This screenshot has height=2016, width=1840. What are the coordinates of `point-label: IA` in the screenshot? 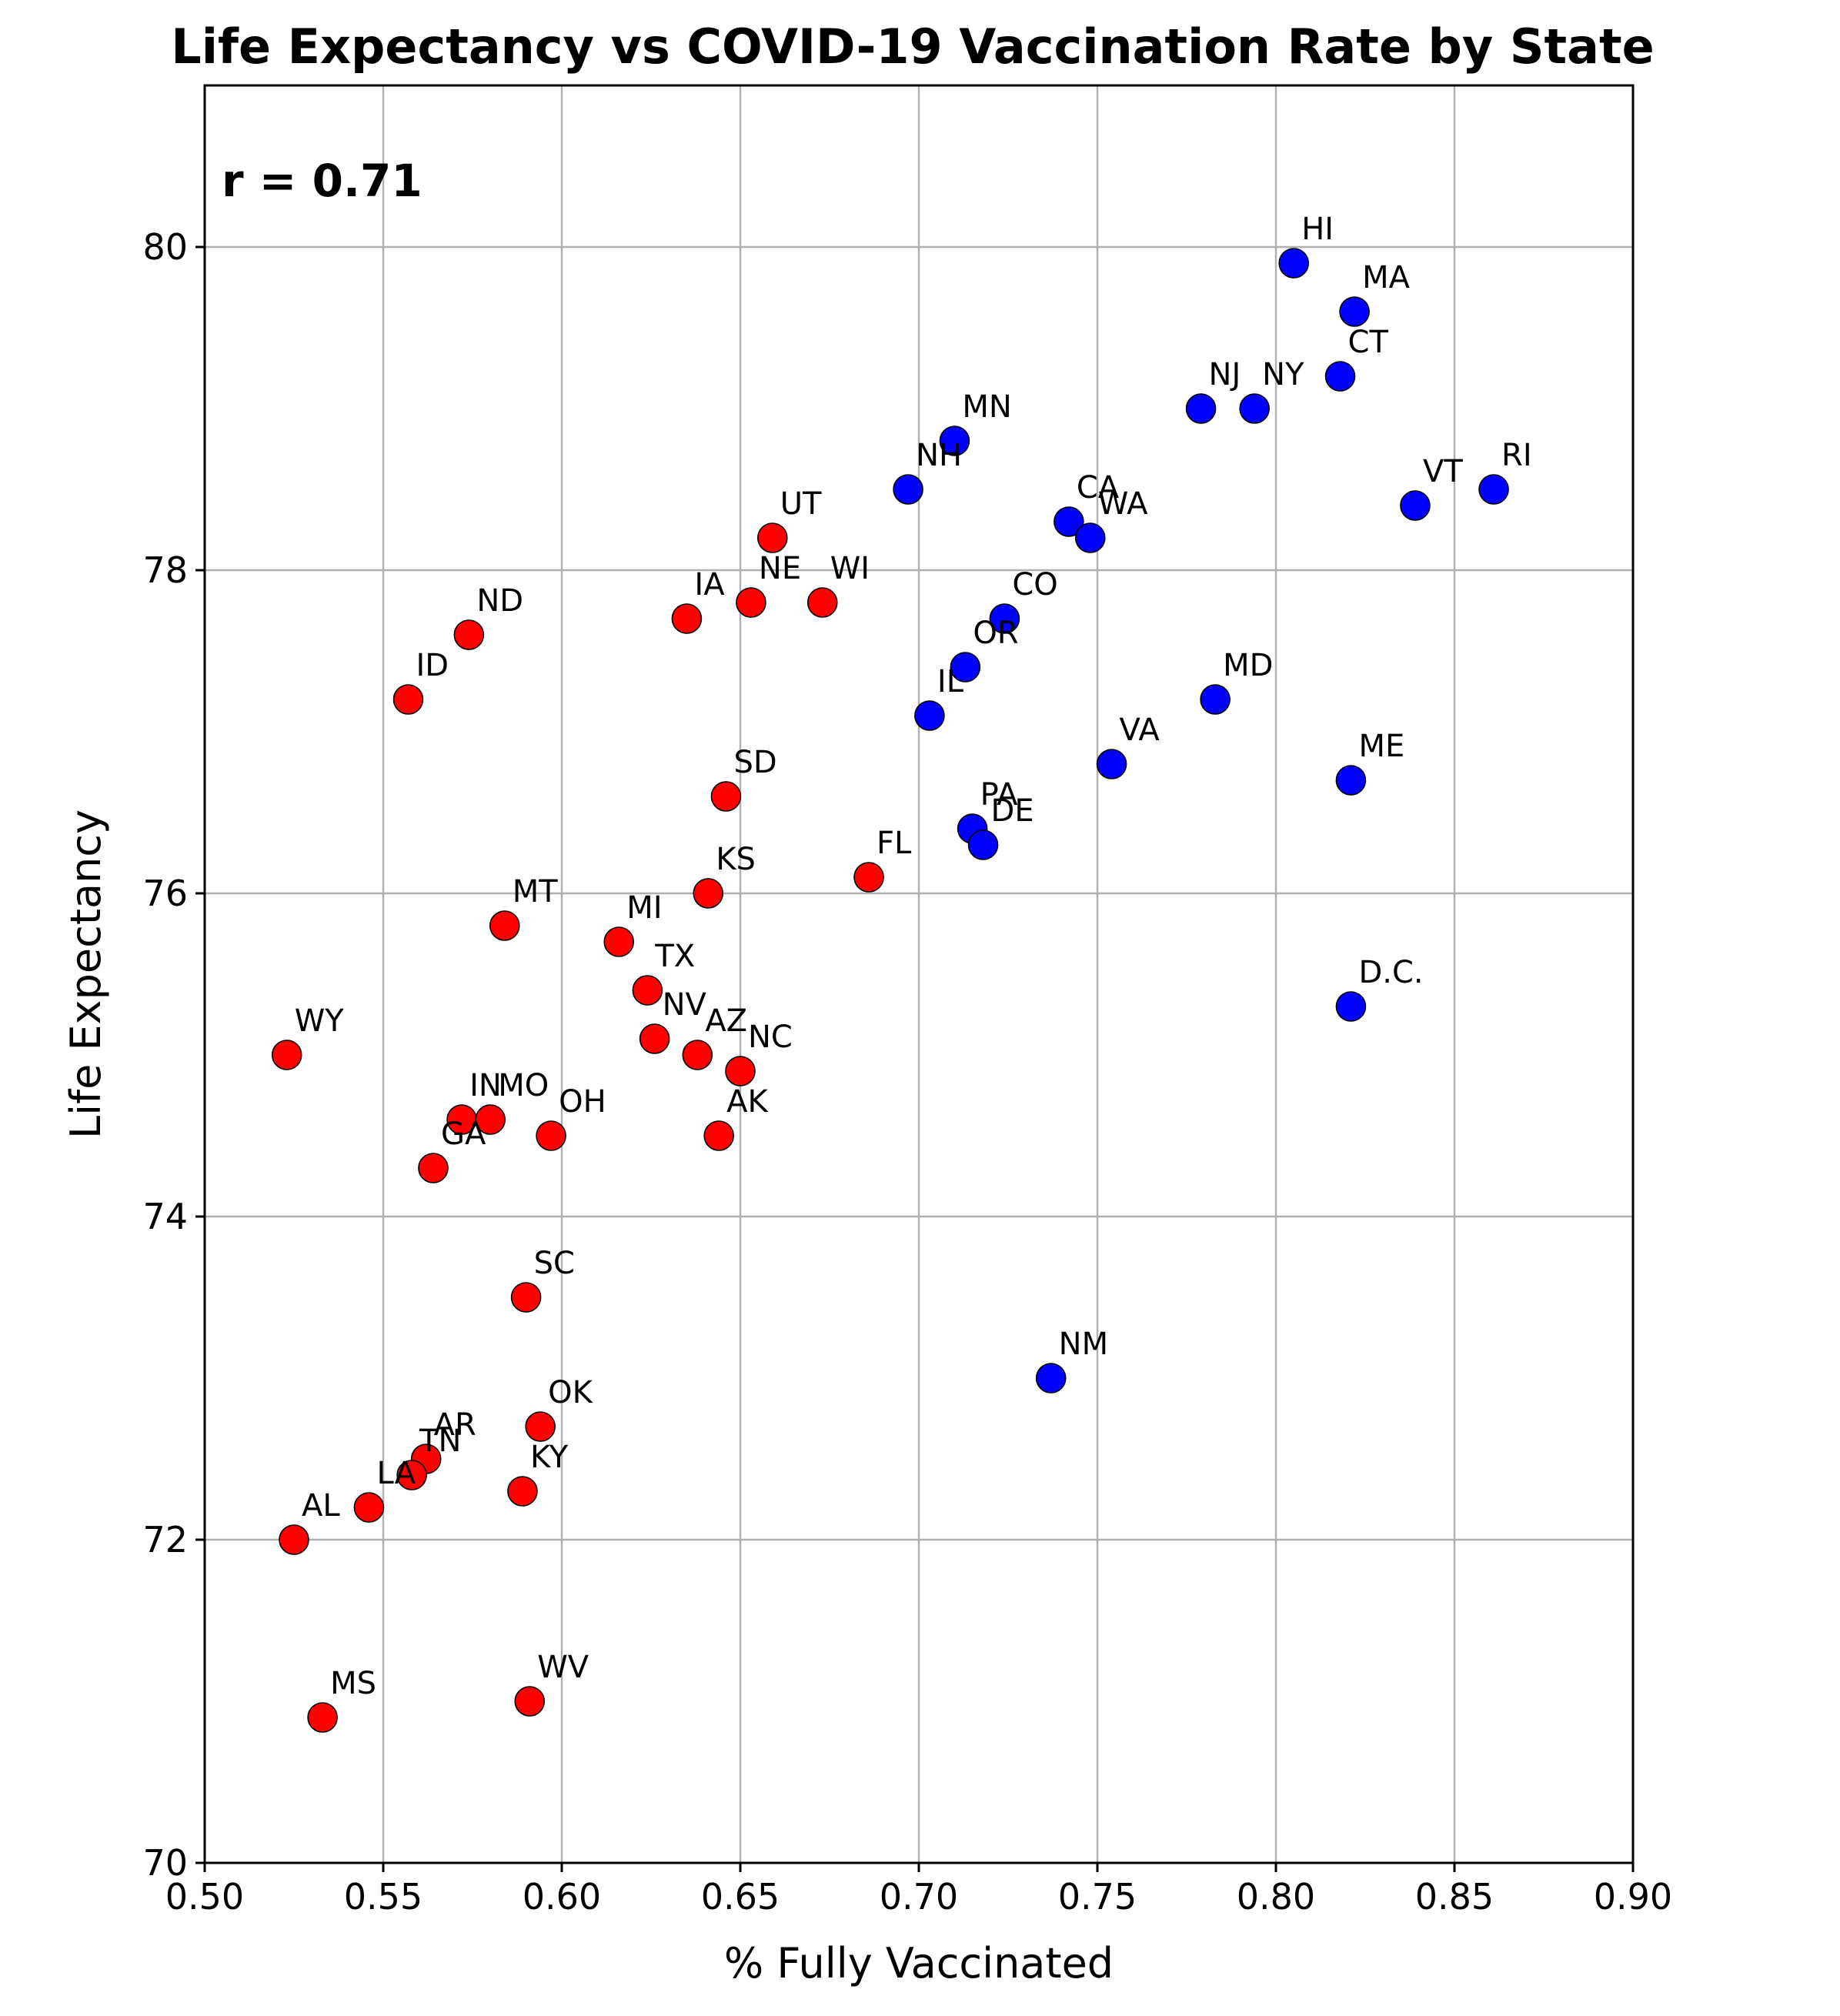 It's located at (709, 584).